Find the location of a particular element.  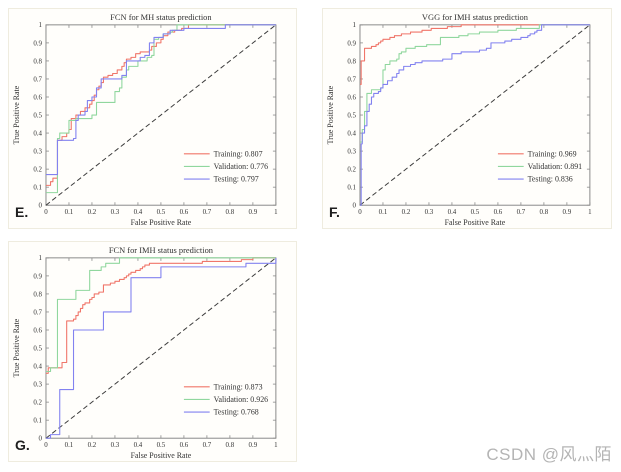

svg-text: Testing: 0.797 is located at coordinates (236, 179).